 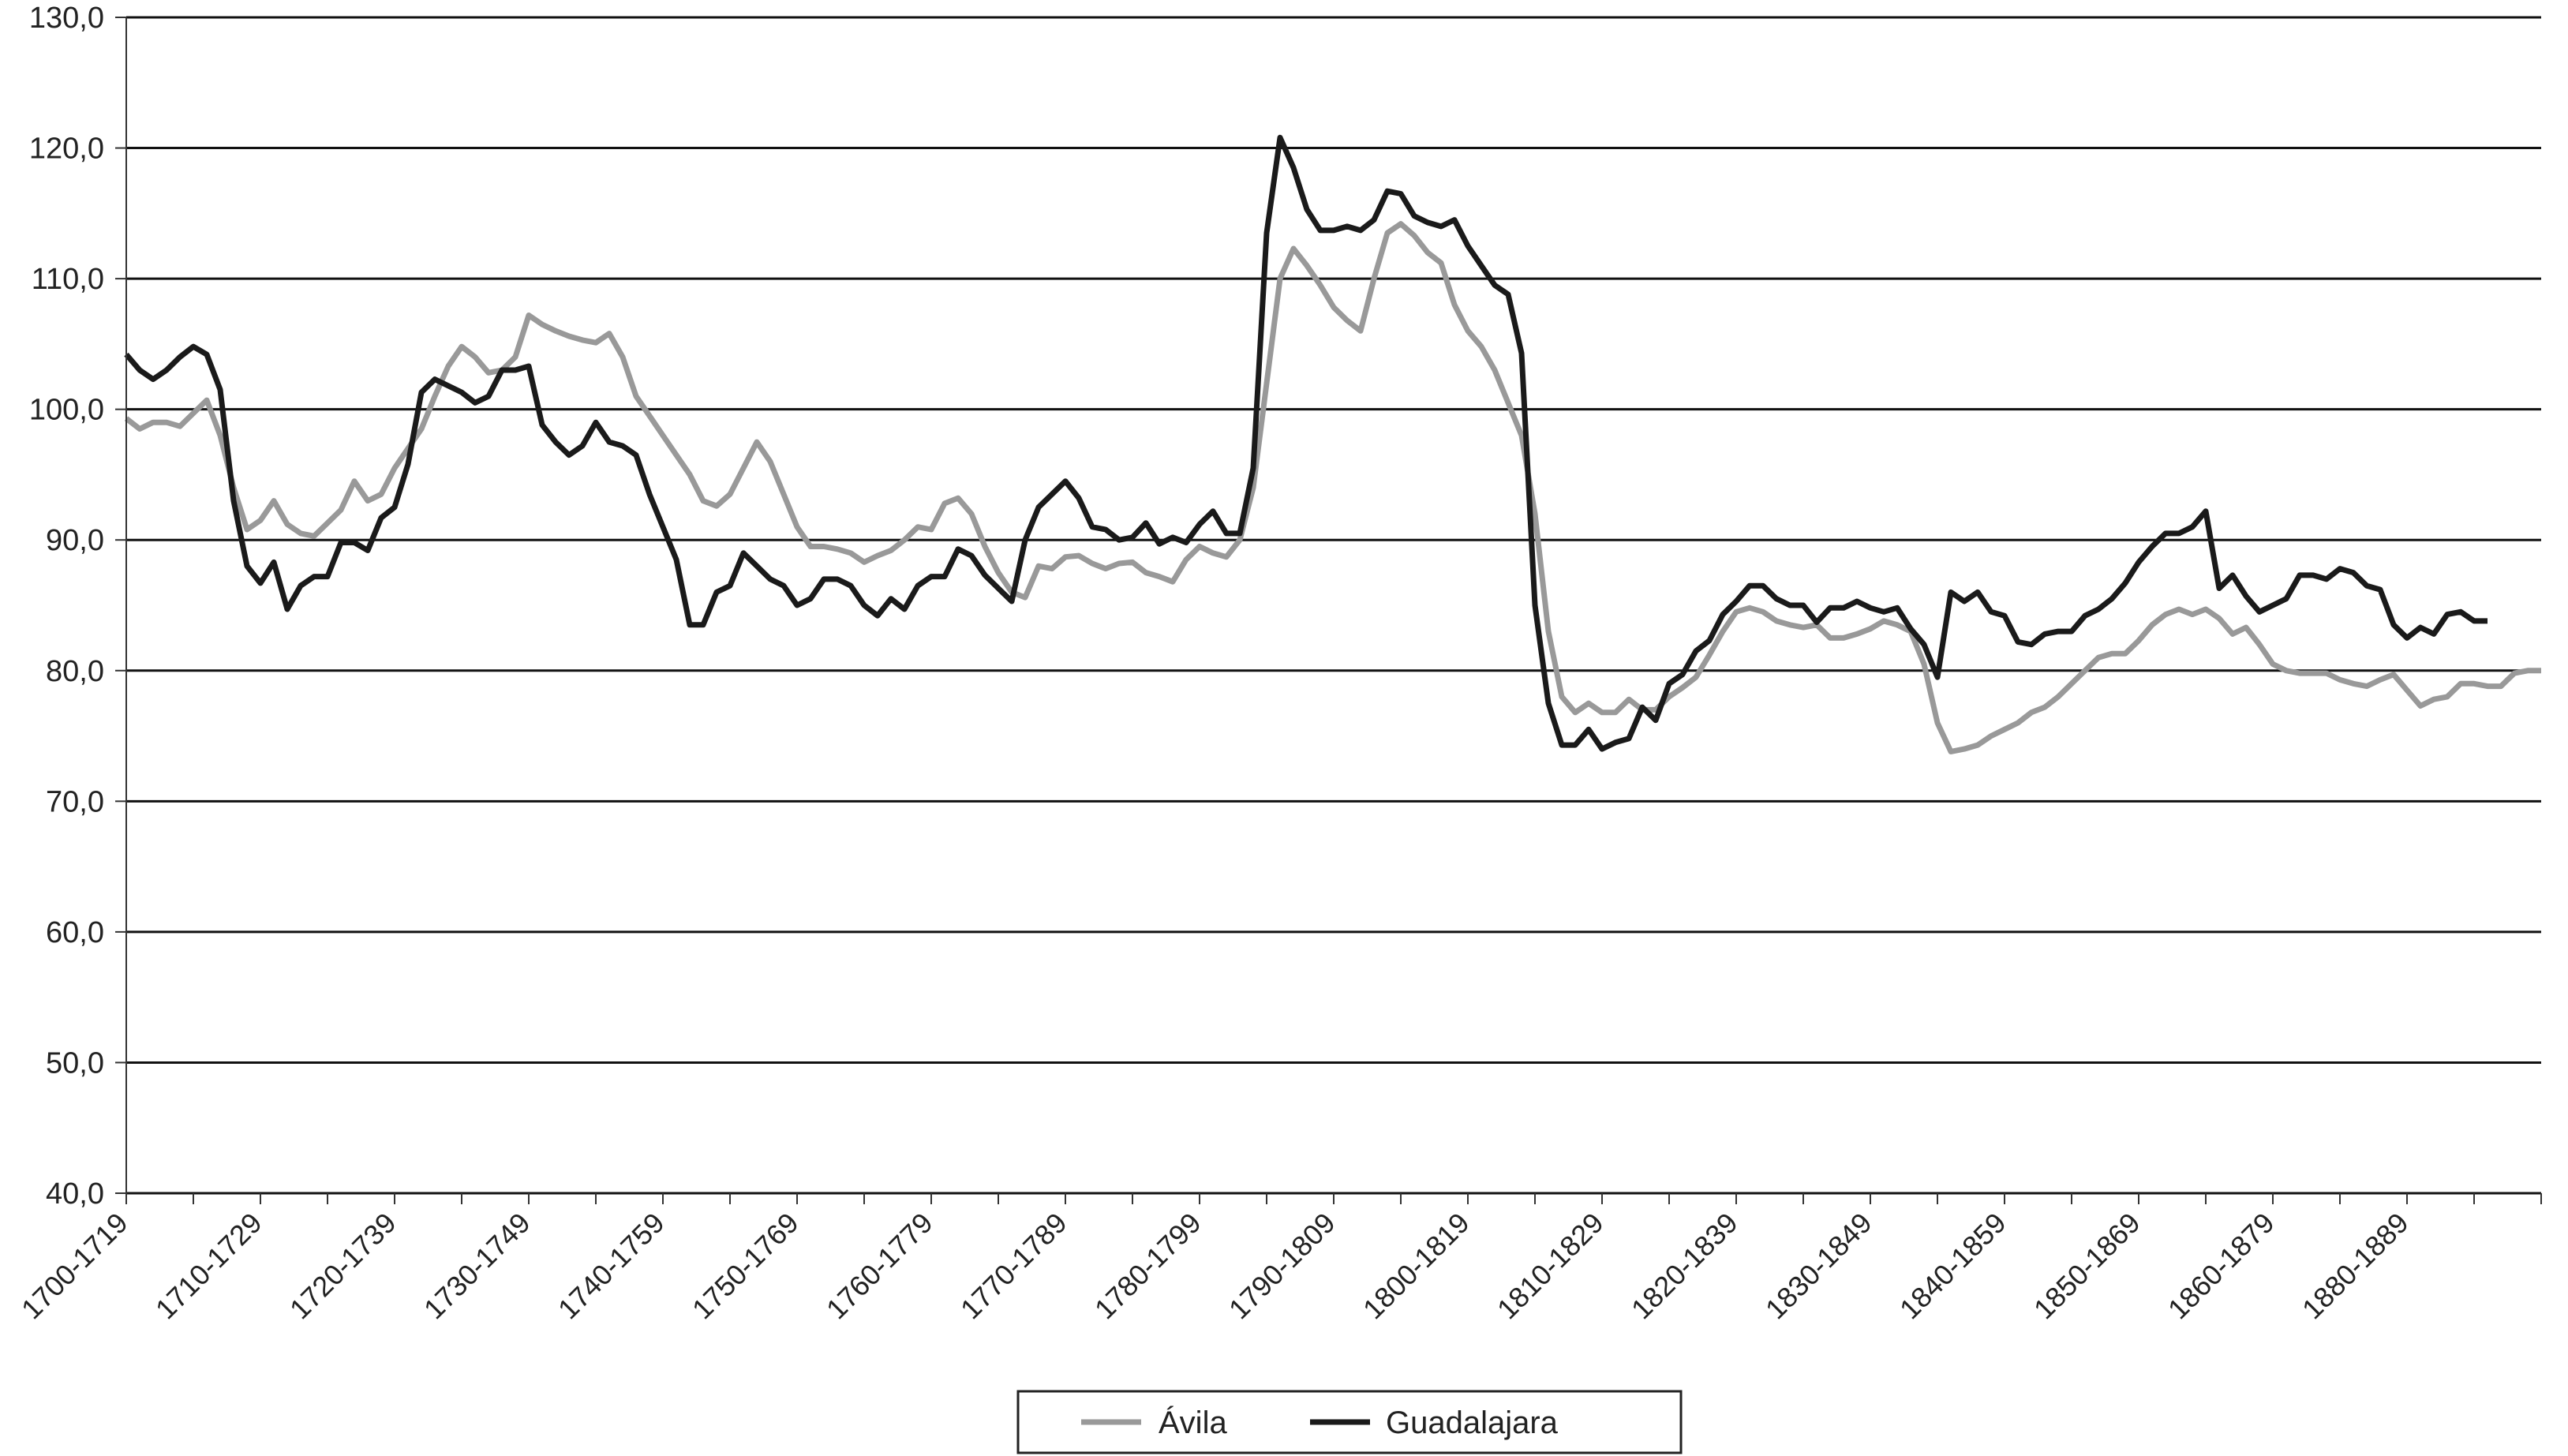 I want to click on y-tick-label: 120,0, so click(x=66, y=149).